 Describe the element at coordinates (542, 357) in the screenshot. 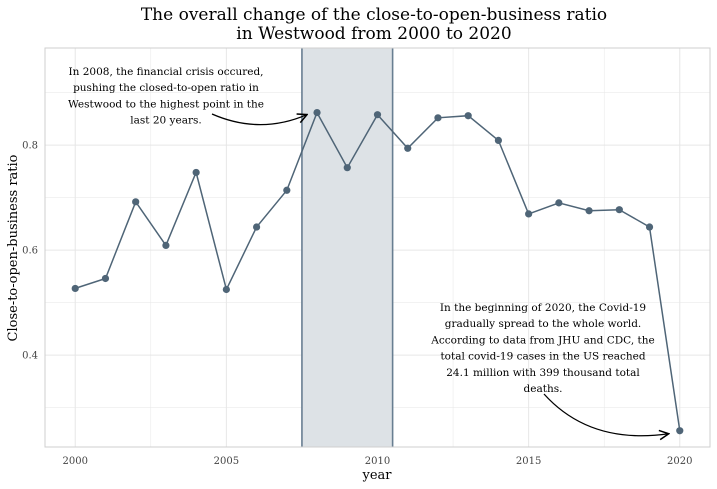

I see `annotation-2-line: total covid-19 cases in the US reached` at that location.